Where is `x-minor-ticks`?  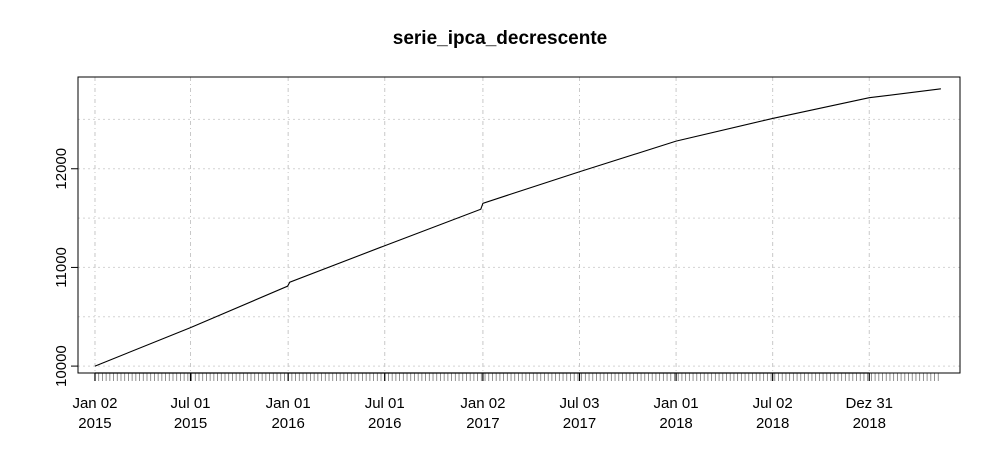
x-minor-ticks is located at coordinates (516, 377).